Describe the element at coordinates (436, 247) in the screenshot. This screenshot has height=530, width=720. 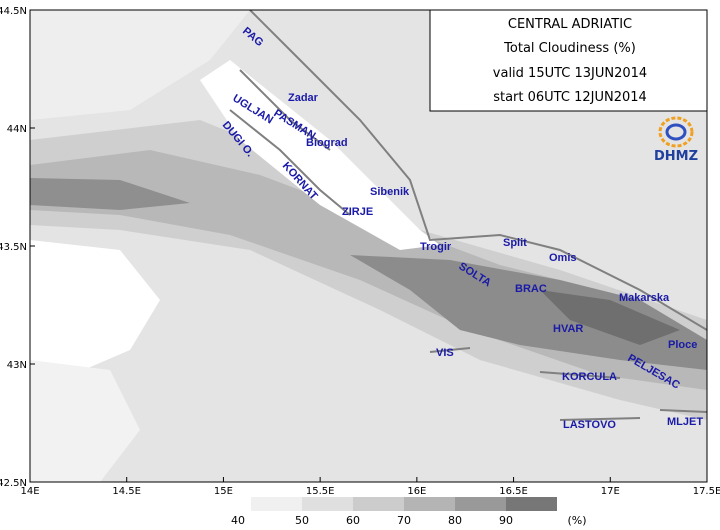
I see `place-label: Trogir` at that location.